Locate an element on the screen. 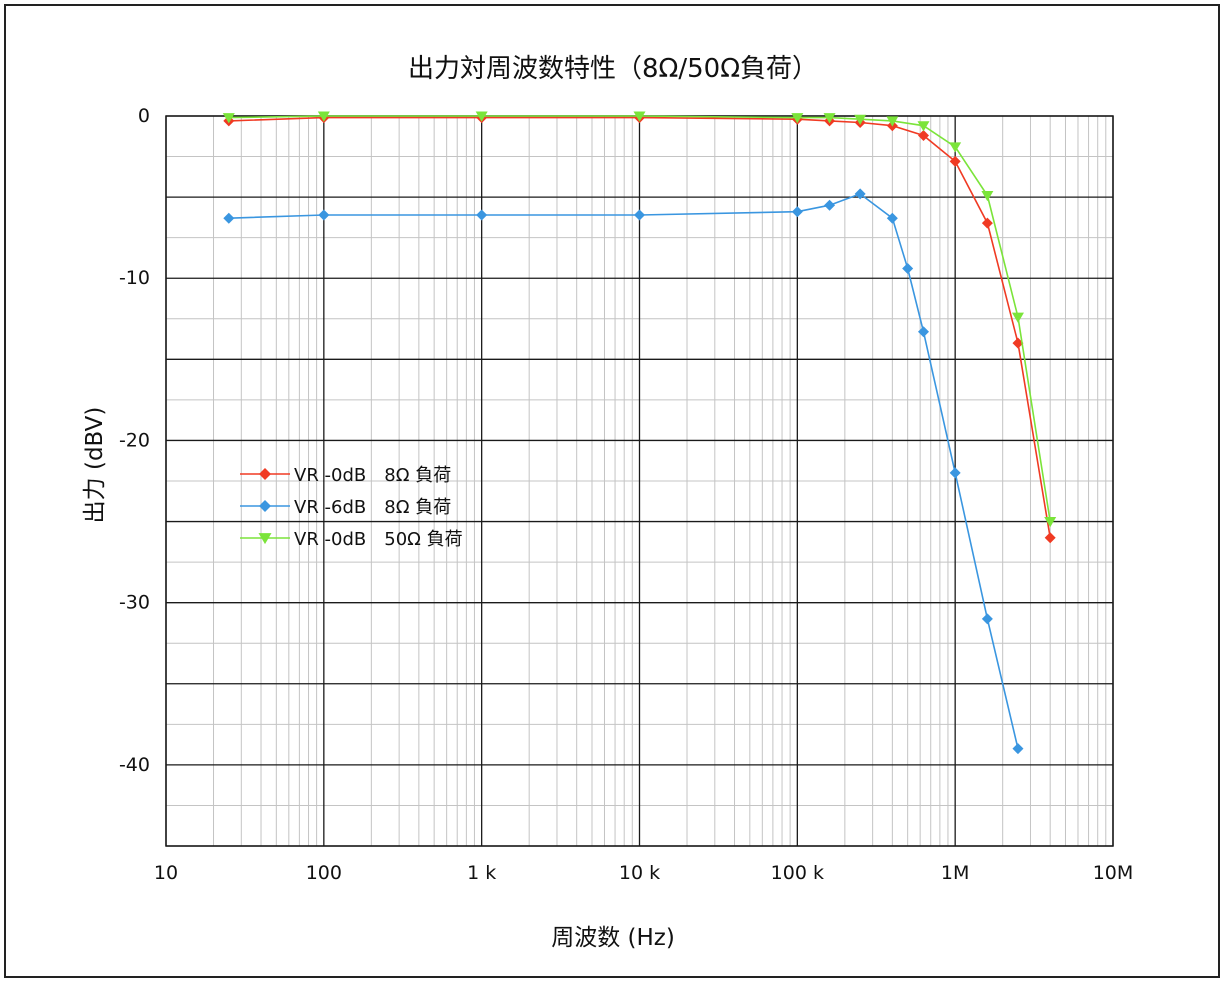  legend-label: VR -0dB 8Ω 負荷 is located at coordinates (373, 475).